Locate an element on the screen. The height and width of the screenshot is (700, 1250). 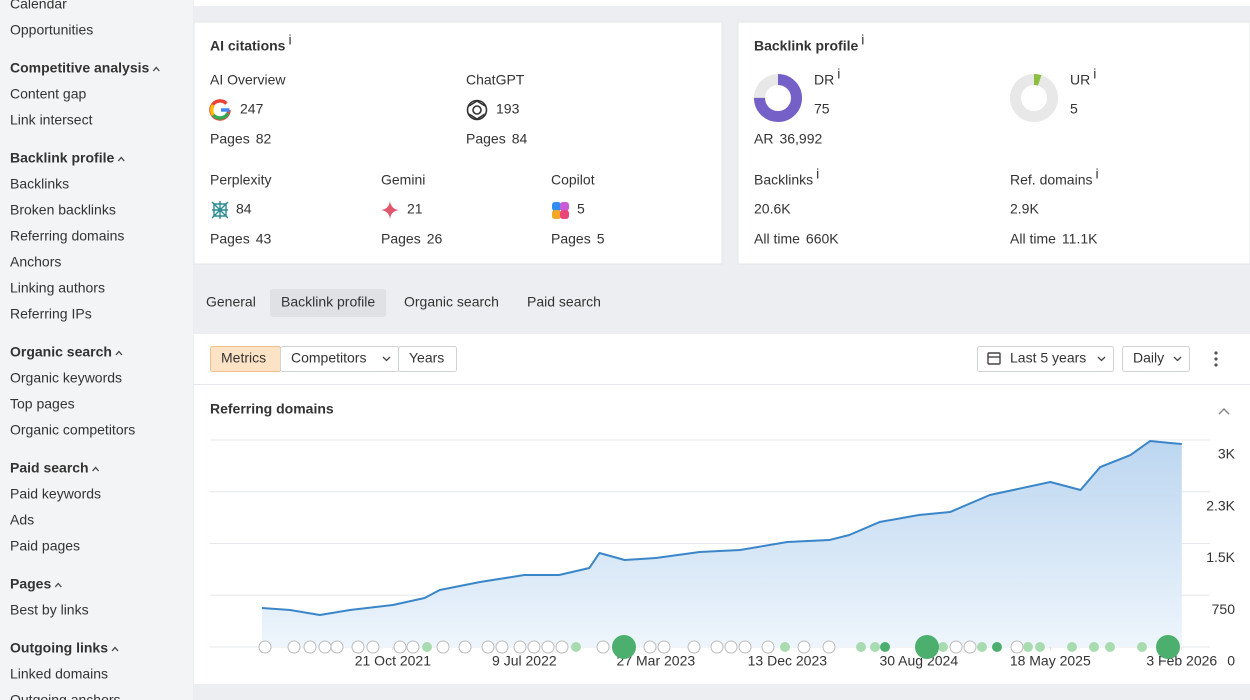
sidebar-link: Ads is located at coordinates (22, 520).